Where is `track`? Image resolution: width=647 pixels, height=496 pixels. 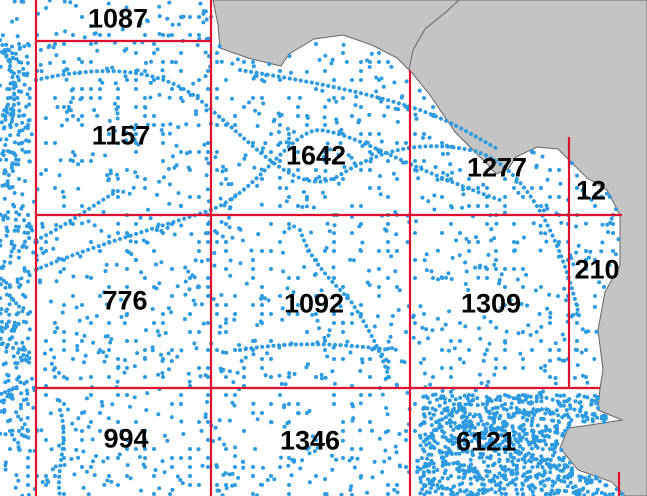 track is located at coordinates (370, 110).